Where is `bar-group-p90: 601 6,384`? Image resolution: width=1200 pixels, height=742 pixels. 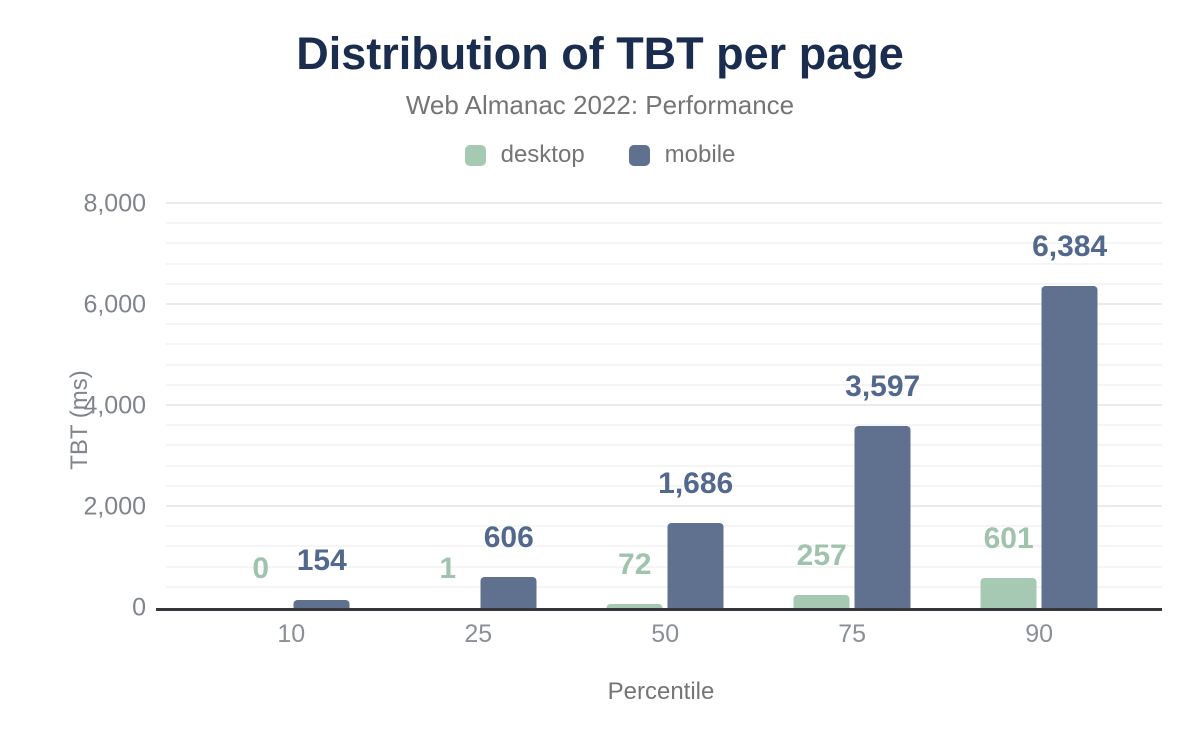
bar-group-p90: 601 6,384 is located at coordinates (1043, 406).